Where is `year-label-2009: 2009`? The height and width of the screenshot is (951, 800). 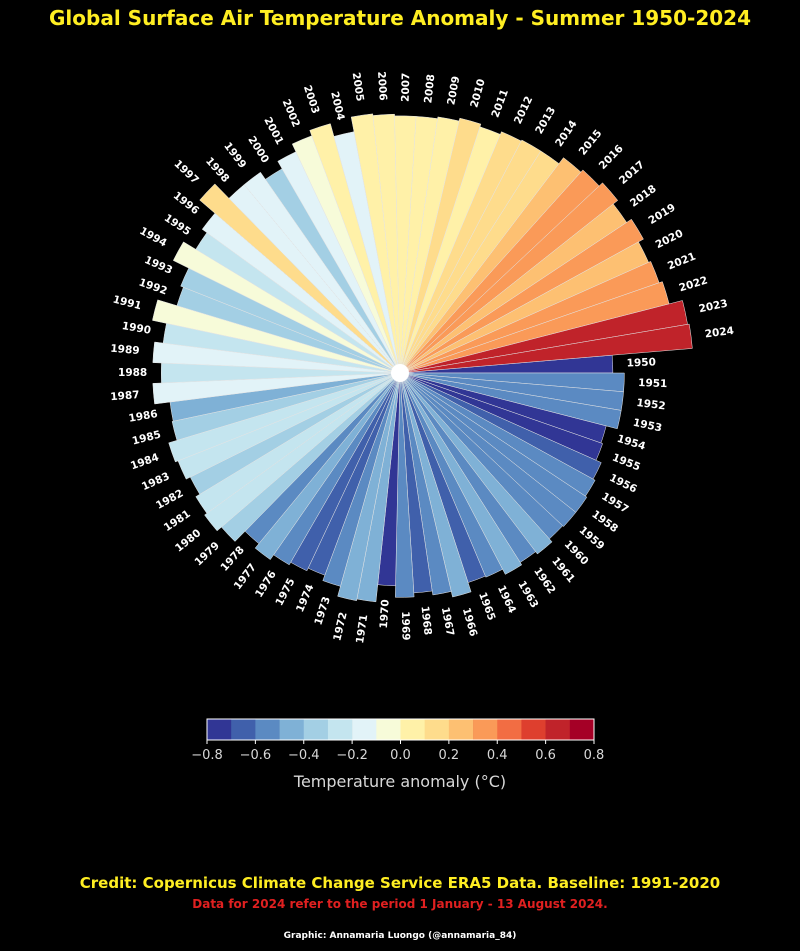 year-label-2009: 2009 is located at coordinates (453, 90).